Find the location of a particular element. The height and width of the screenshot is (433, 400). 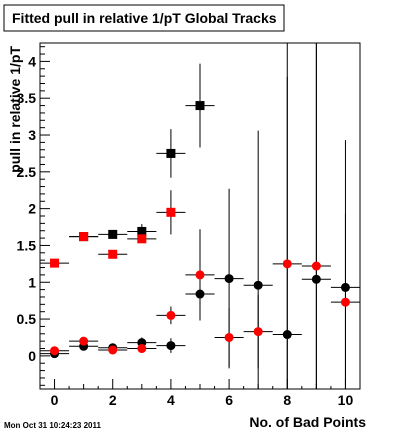

x-tick-label: 4 is located at coordinates (171, 400).